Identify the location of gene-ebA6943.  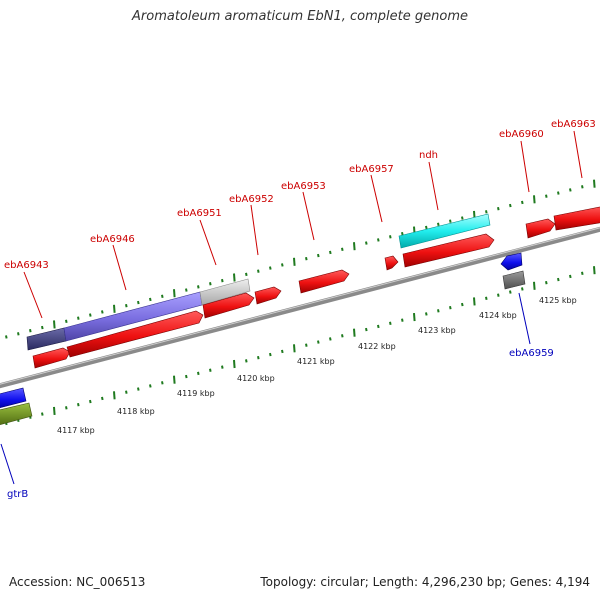
(51, 358).